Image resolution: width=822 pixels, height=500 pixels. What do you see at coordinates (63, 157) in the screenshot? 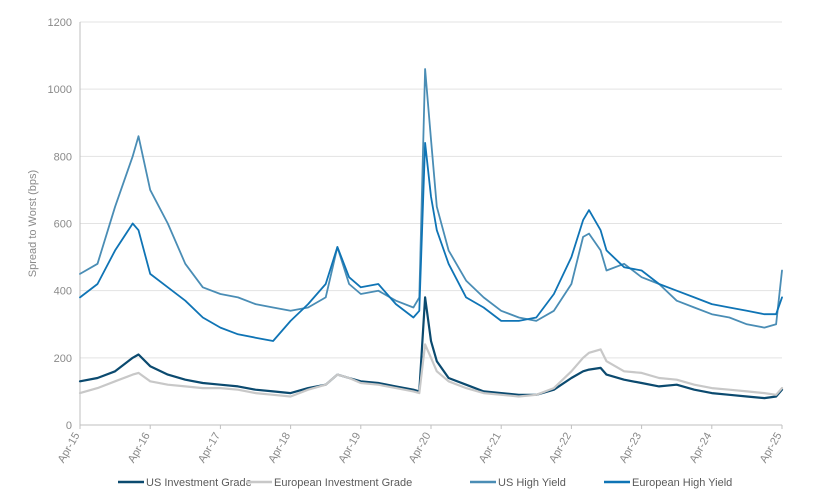
I see `y-tick-label: 800` at bounding box center [63, 157].